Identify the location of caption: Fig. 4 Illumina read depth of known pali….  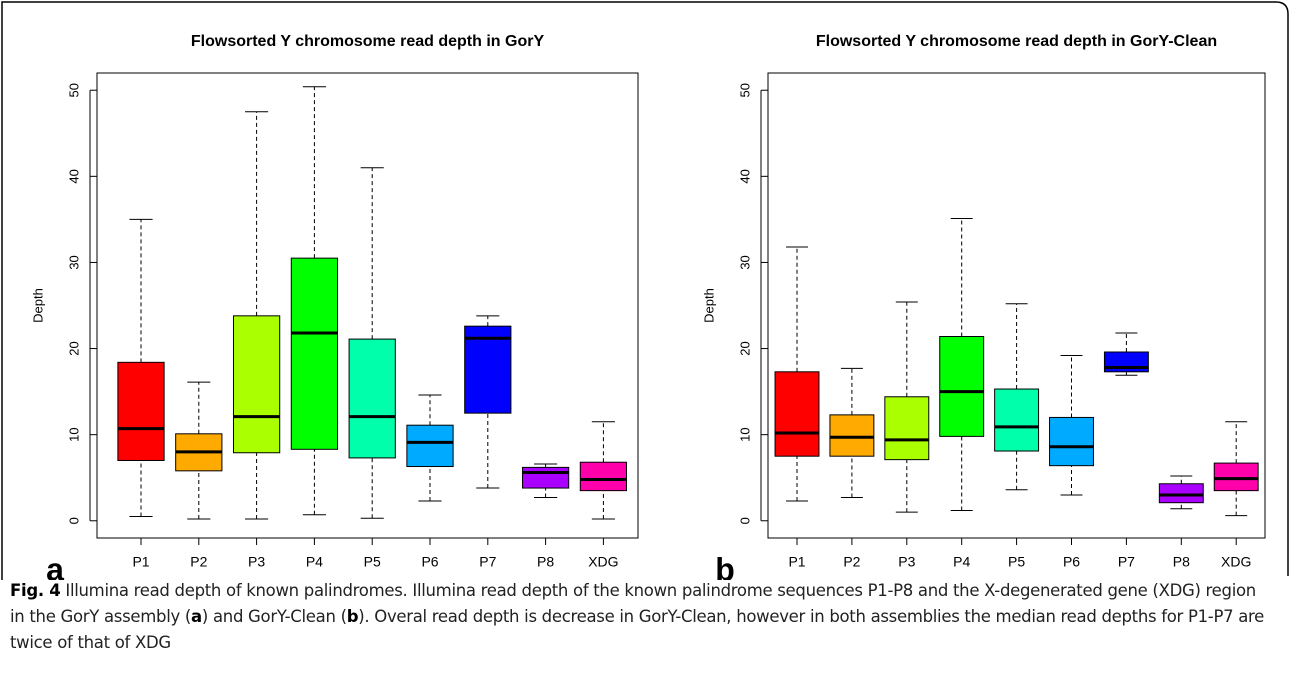
(637, 617).